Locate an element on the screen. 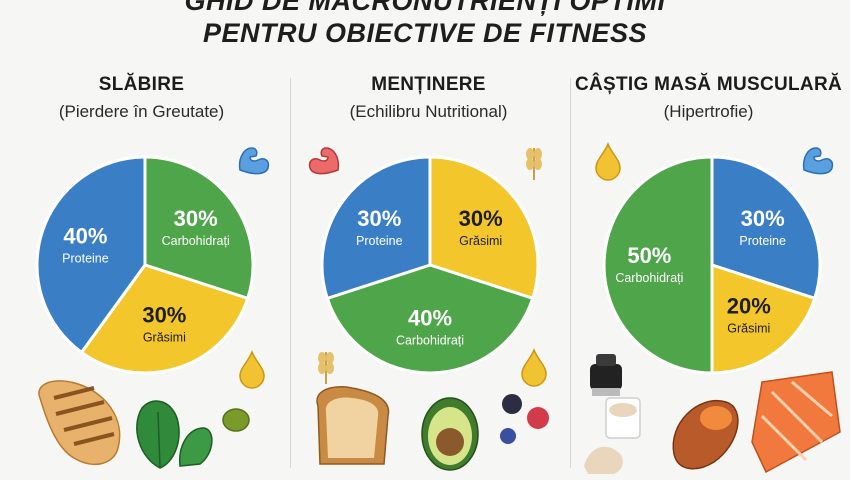 The width and height of the screenshot is (850, 480). pie-chart-mentinere: 30% Grăsimi 40% Carbohidrați 30% Proteine is located at coordinates (430, 265).